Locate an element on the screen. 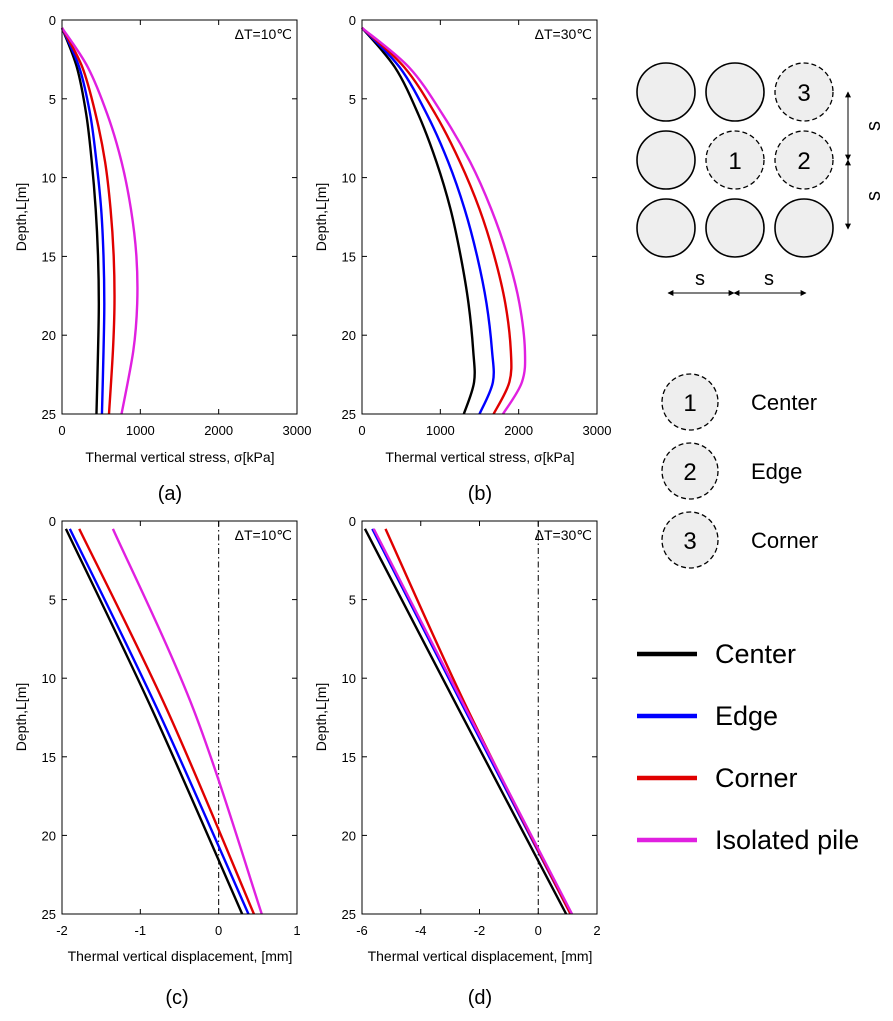 This screenshot has height=1021, width=893. pile-legend-label: Center is located at coordinates (784, 402).